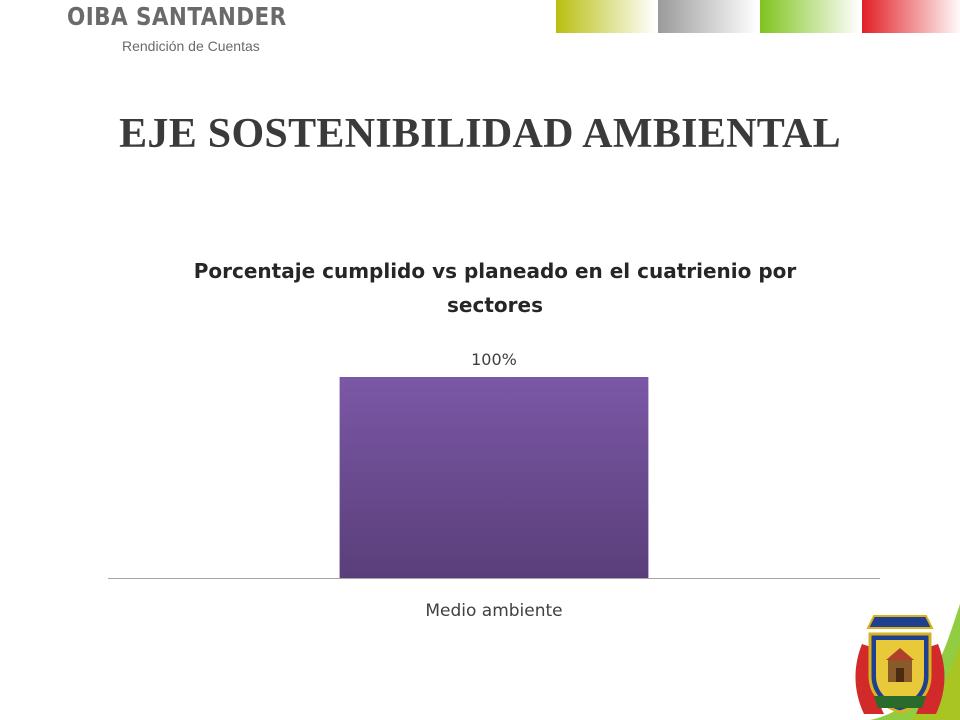  What do you see at coordinates (911, 16) in the screenshot?
I see `color-bar-red` at bounding box center [911, 16].